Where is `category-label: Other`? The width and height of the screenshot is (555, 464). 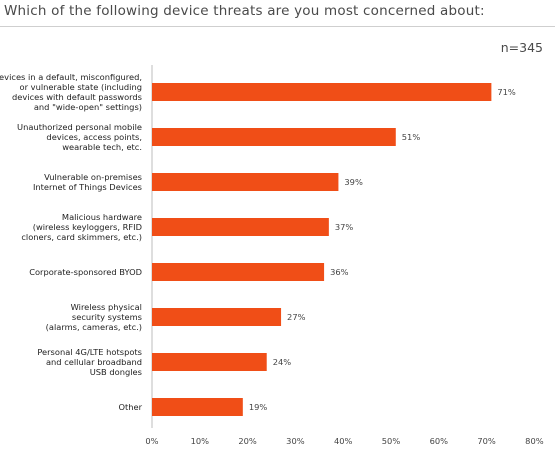 category-label: Other is located at coordinates (130, 407).